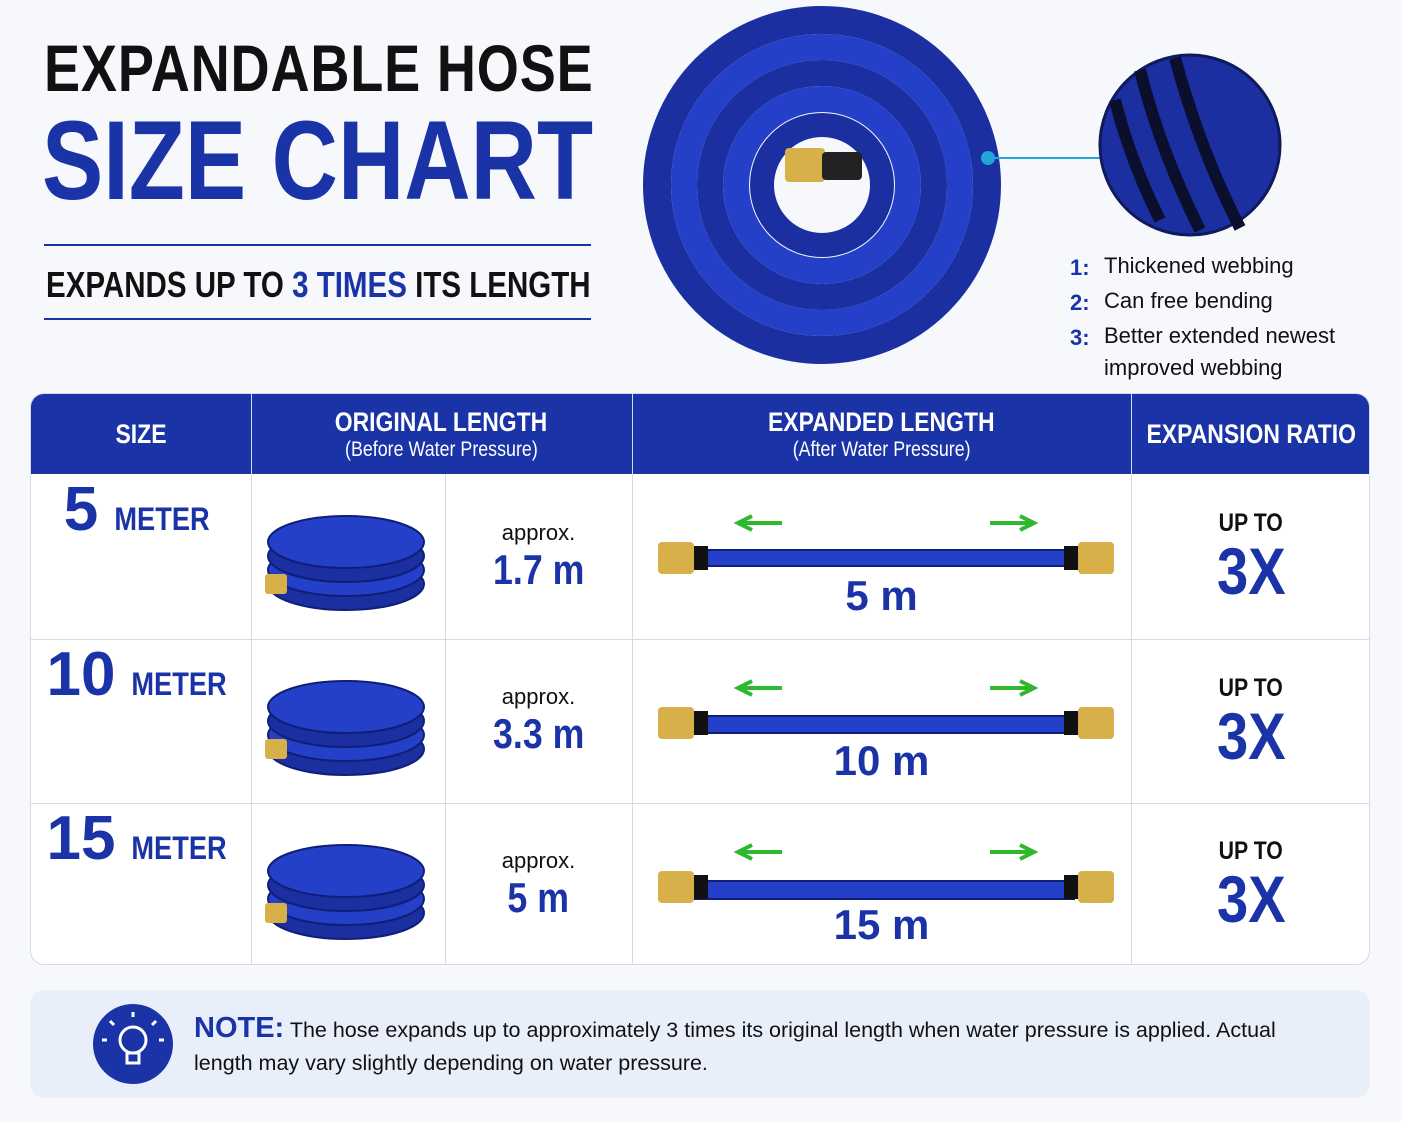 The image size is (1402, 1122). Describe the element at coordinates (1080, 337) in the screenshot. I see `feature-number: 3:` at that location.